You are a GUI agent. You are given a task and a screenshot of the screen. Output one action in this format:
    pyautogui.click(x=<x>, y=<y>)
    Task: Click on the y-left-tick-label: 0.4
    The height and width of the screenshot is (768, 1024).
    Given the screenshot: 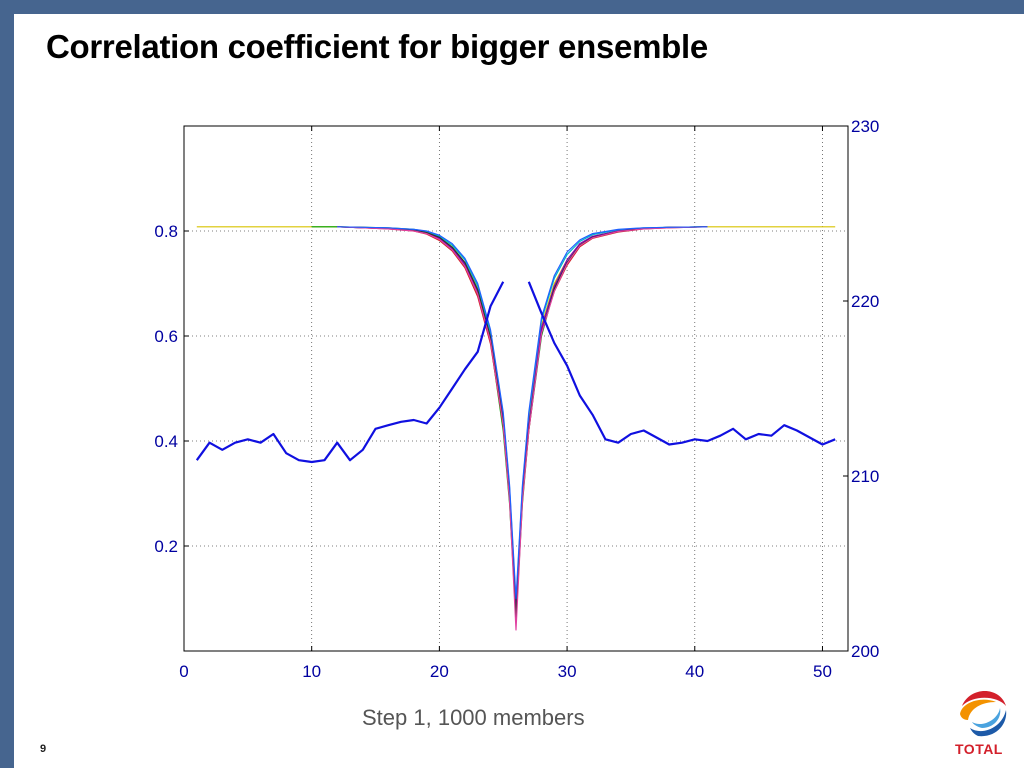 What is the action you would take?
    pyautogui.click(x=166, y=441)
    